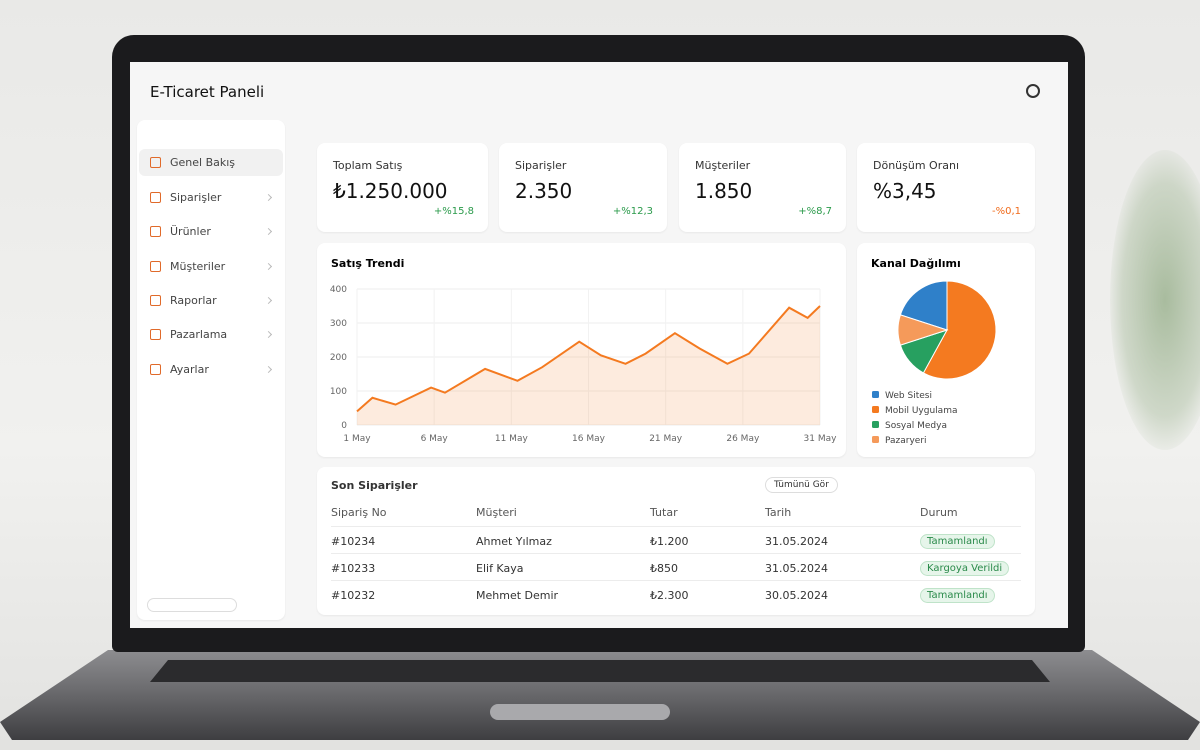 Image resolution: width=1200 pixels, height=750 pixels. What do you see at coordinates (796, 595) in the screenshot?
I see `table-cell: 30.05.2024` at bounding box center [796, 595].